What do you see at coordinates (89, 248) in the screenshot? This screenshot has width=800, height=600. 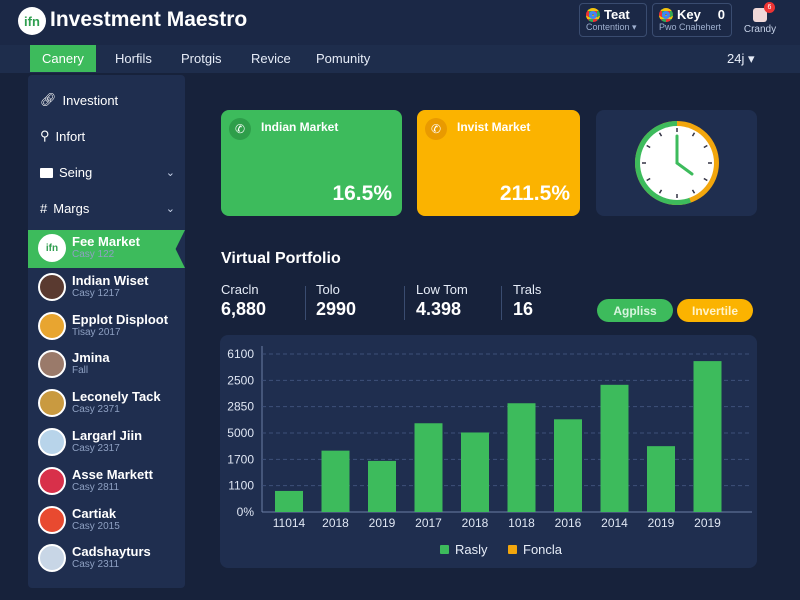 I see `contact-item: ifn Fee Market Casy 122` at bounding box center [89, 248].